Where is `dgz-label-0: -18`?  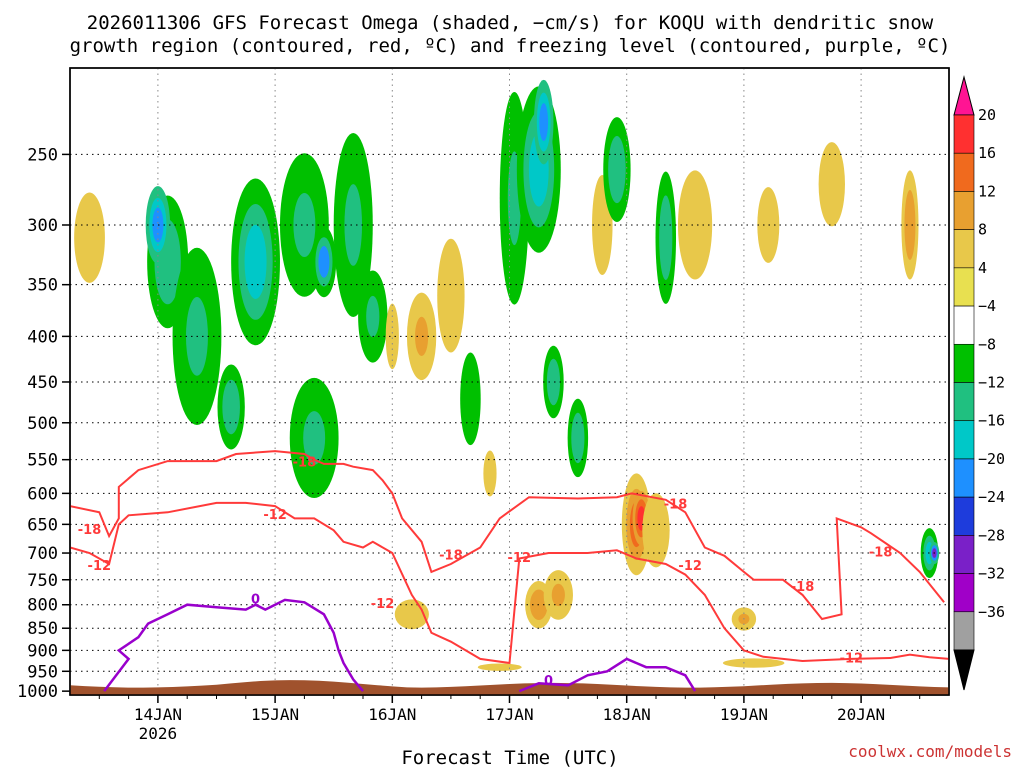 dgz-label-0: -18 is located at coordinates (90, 530).